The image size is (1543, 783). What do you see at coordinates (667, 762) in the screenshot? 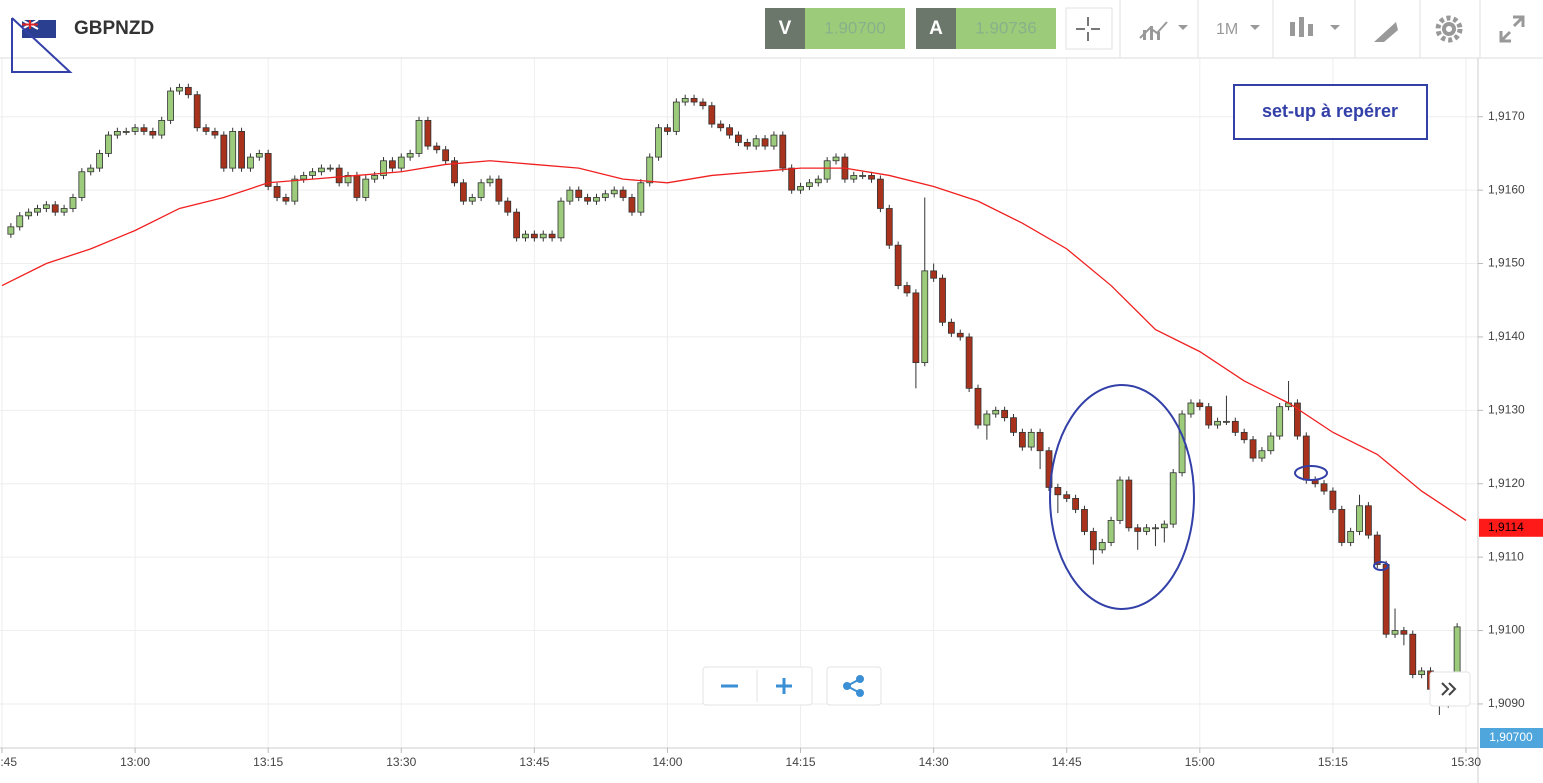
I see `x-tick-label: 14:00` at bounding box center [667, 762].